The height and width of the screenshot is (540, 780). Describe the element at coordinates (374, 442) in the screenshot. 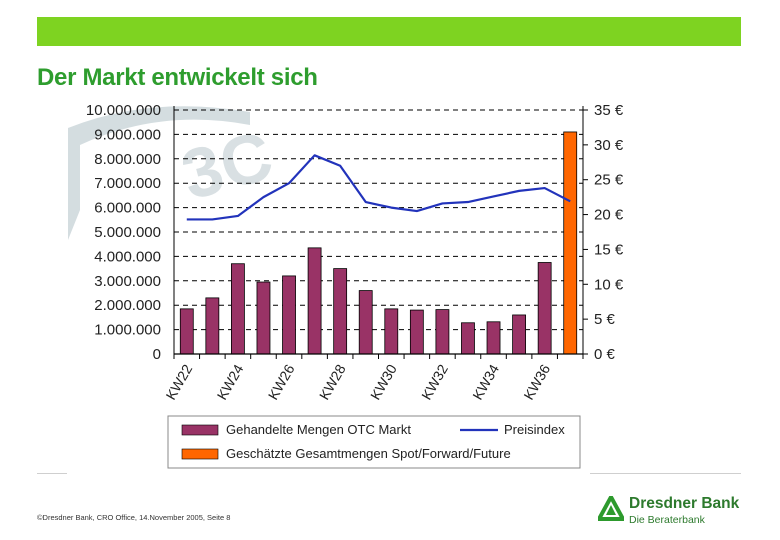

I see `legend-box` at that location.